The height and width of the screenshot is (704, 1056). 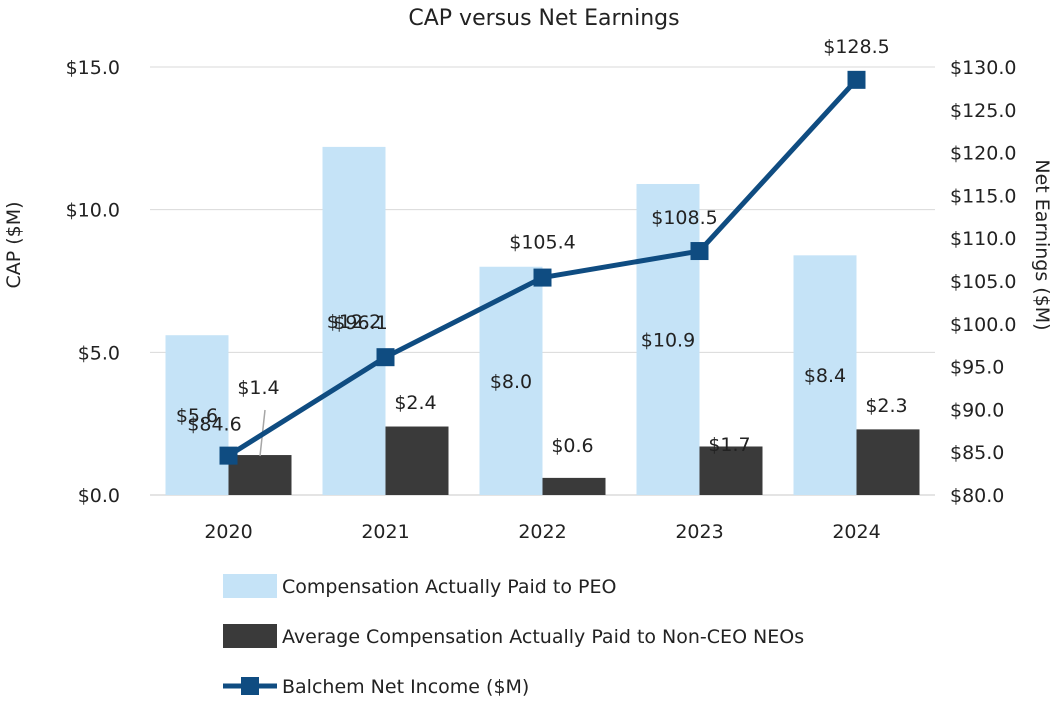 What do you see at coordinates (415, 403) in the screenshot?
I see `data-label-neo: $2.4` at bounding box center [415, 403].